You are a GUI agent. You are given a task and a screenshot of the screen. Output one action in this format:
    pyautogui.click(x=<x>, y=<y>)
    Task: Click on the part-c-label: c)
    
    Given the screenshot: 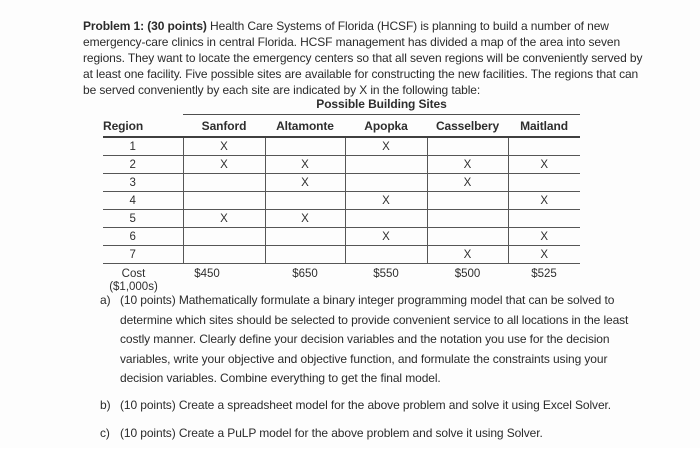 What is the action you would take?
    pyautogui.click(x=105, y=432)
    